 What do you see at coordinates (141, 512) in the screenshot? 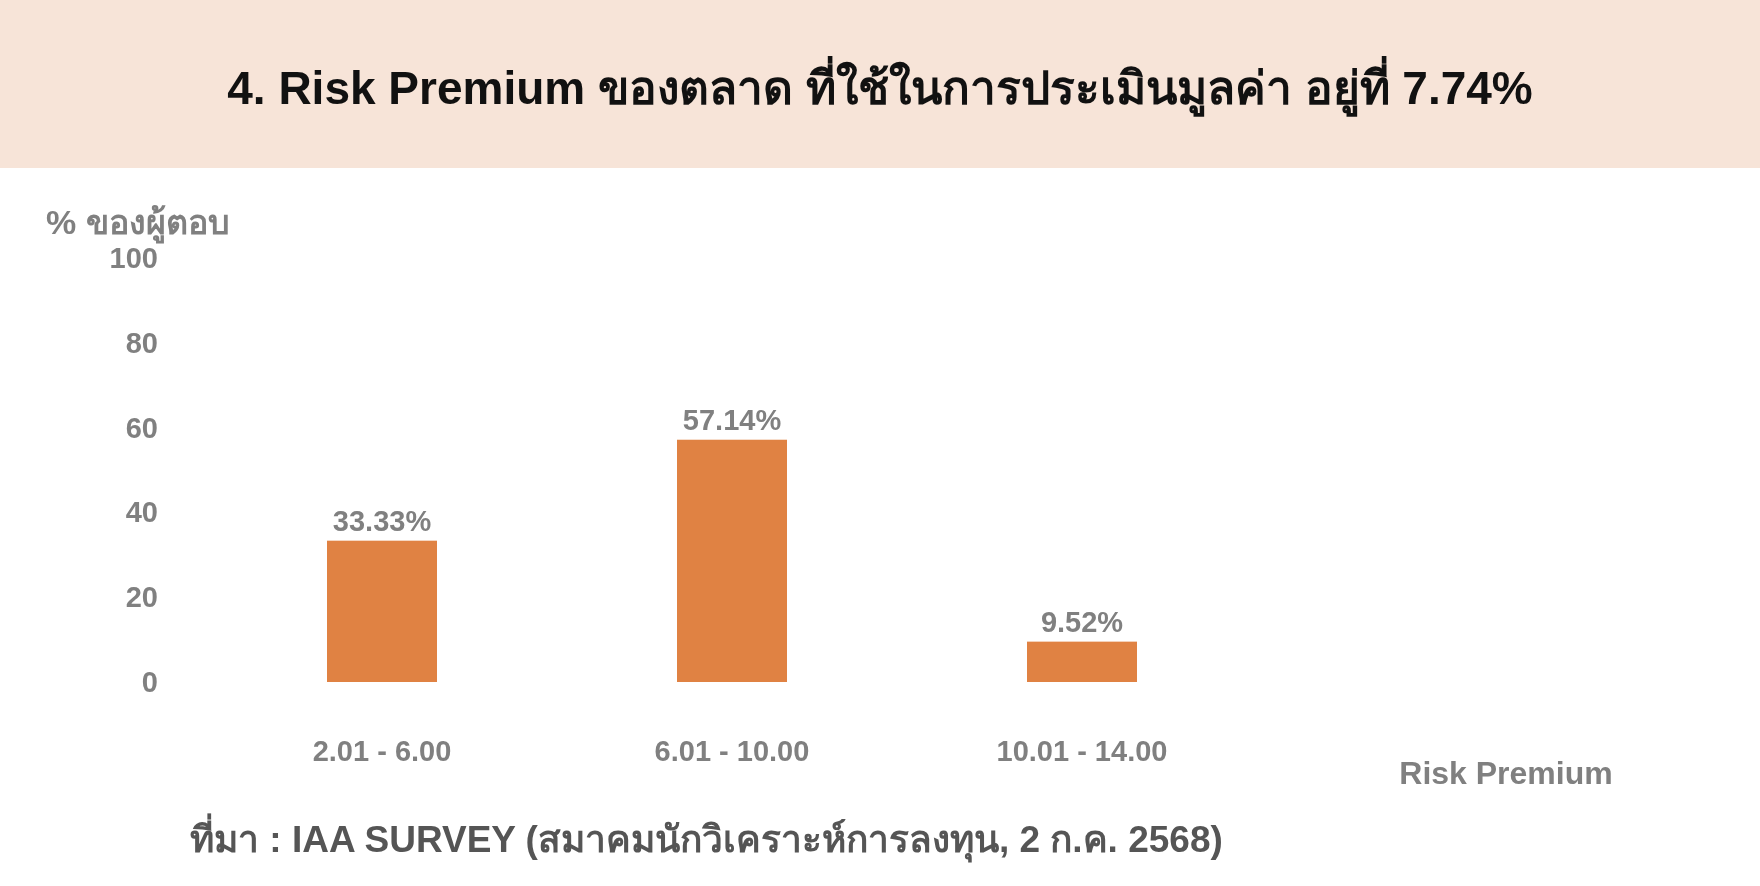
I see `y-tick-label: 40` at bounding box center [141, 512].